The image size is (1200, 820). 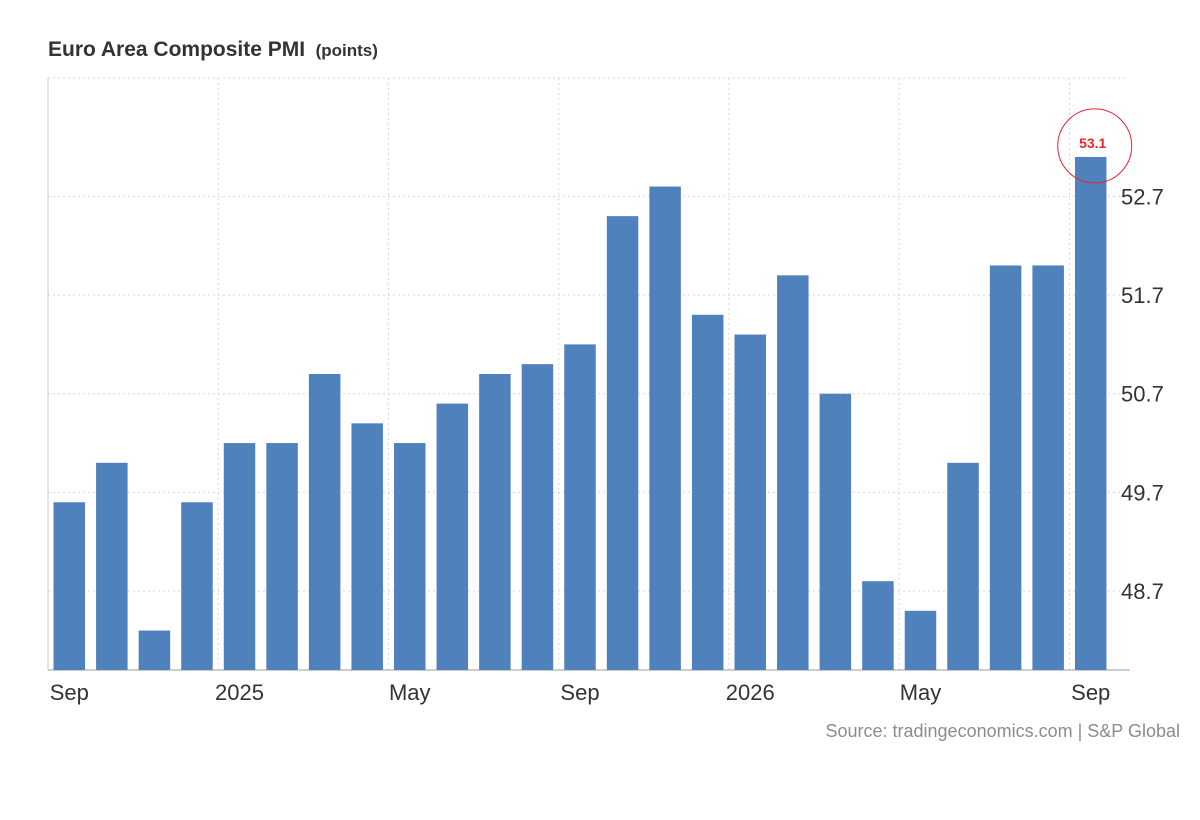 What do you see at coordinates (239, 692) in the screenshot?
I see `x-tick-label: 2025` at bounding box center [239, 692].